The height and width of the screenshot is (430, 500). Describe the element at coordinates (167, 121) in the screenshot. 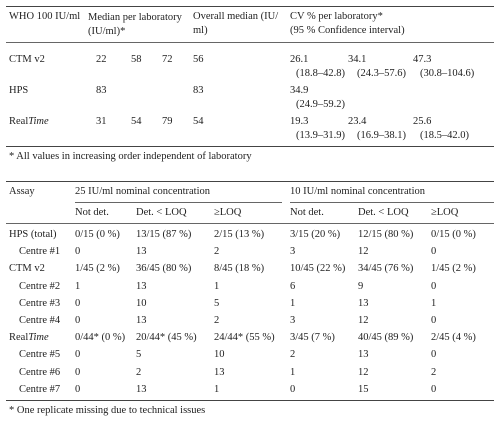

I see `t1-median-value: 79` at that location.